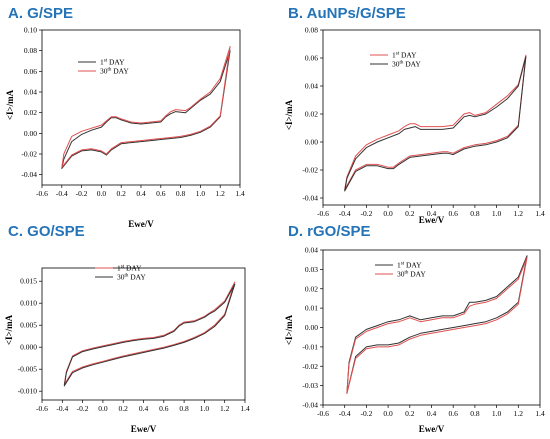 This screenshot has height=439, width=550. What do you see at coordinates (28, 303) in the screenshot?
I see `y-tick-label: 0.010` at bounding box center [28, 303].